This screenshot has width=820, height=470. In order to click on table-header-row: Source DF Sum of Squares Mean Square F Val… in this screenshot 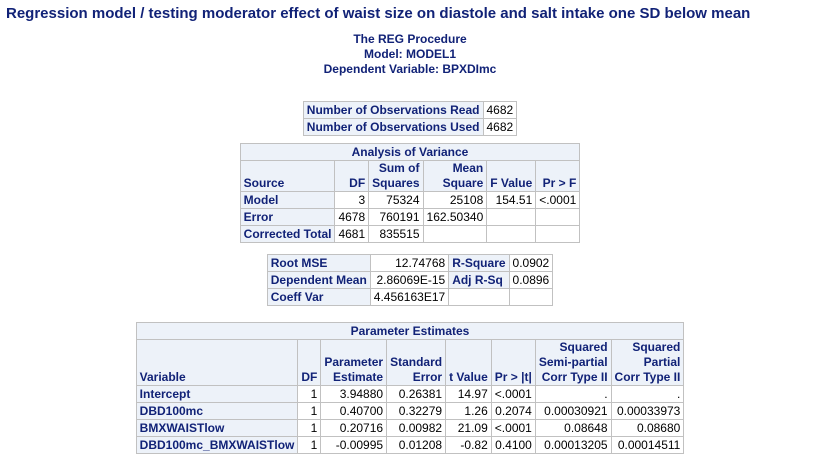, I will do `click(410, 176)`.